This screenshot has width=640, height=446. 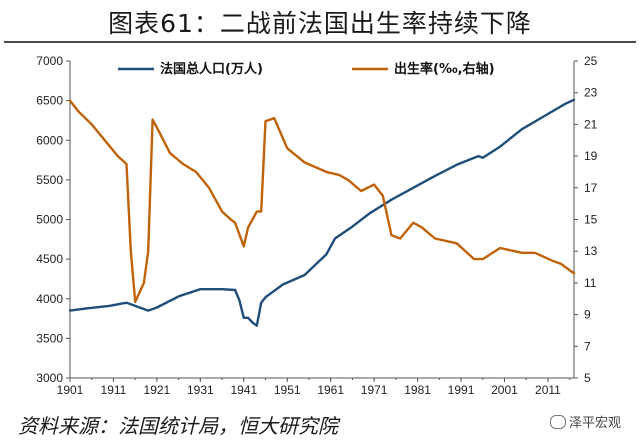 What do you see at coordinates (461, 390) in the screenshot?
I see `x-tick-label: 1991` at bounding box center [461, 390].